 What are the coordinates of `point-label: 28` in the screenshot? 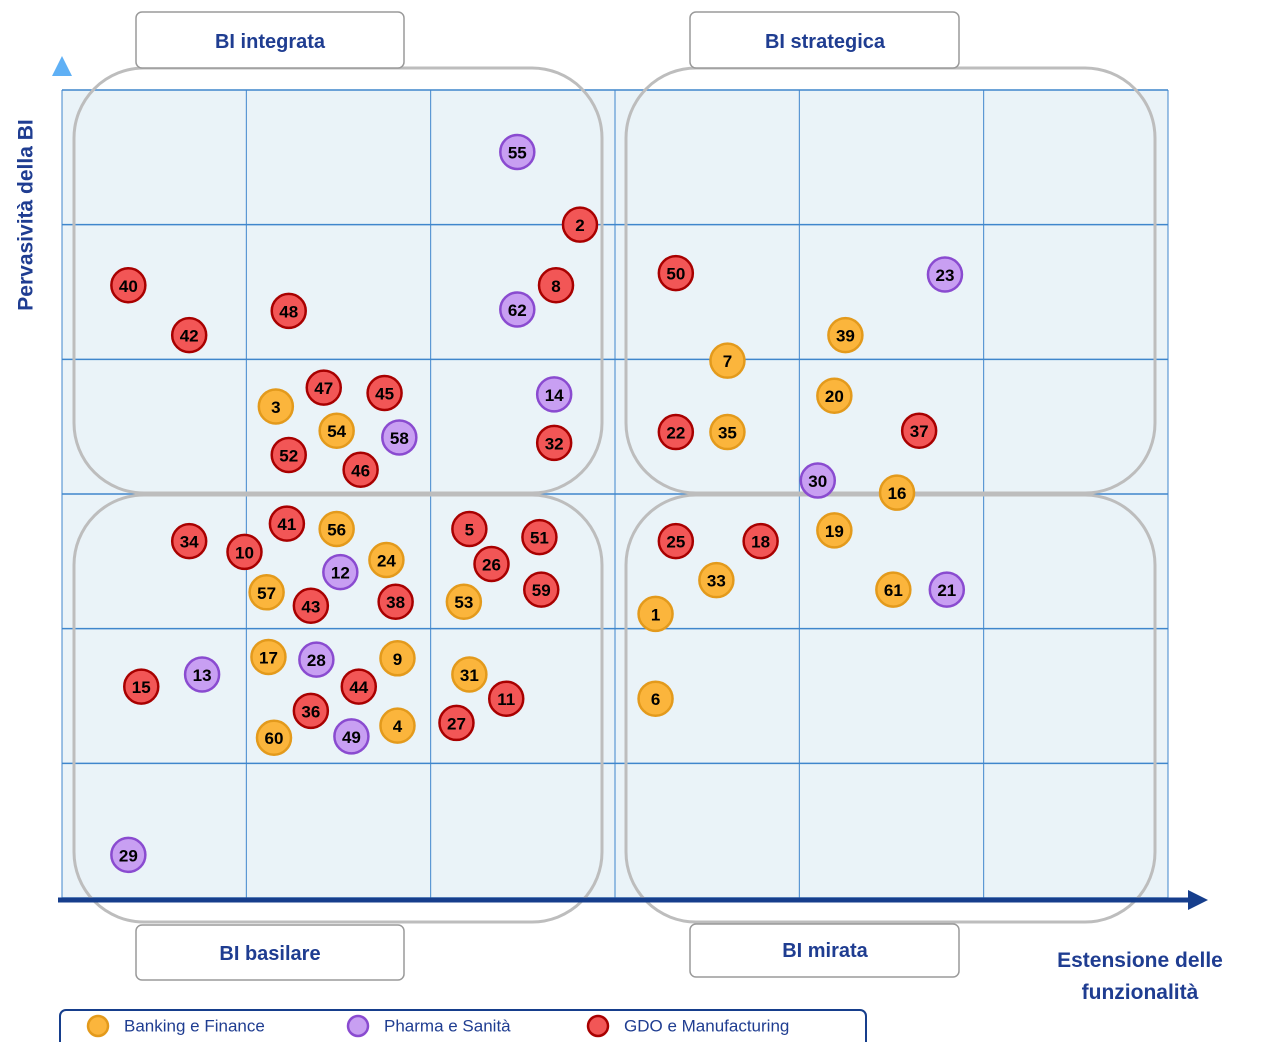 It's located at (316, 660).